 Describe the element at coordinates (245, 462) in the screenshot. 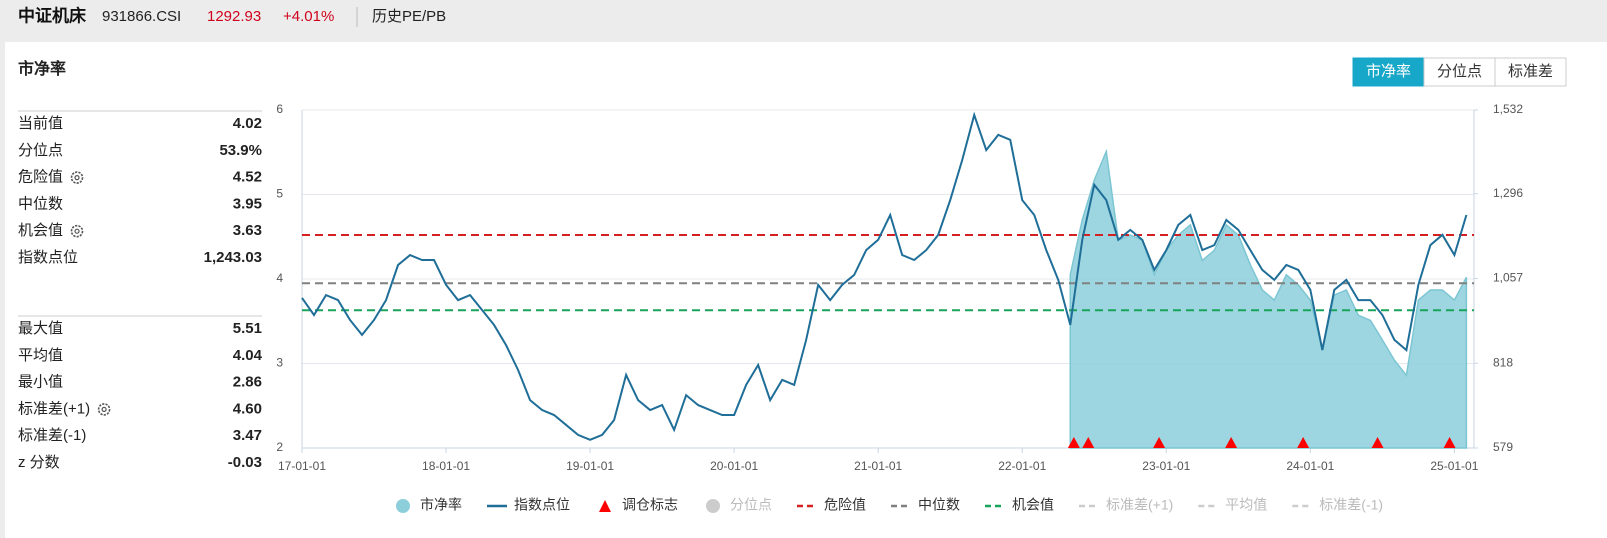

I see `stat-value: -0.03` at that location.